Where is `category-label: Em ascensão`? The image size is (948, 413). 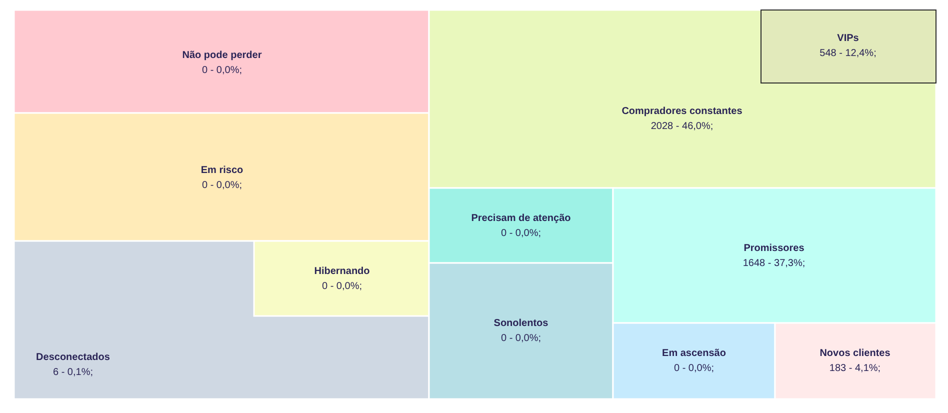 category-label: Em ascensão is located at coordinates (694, 353).